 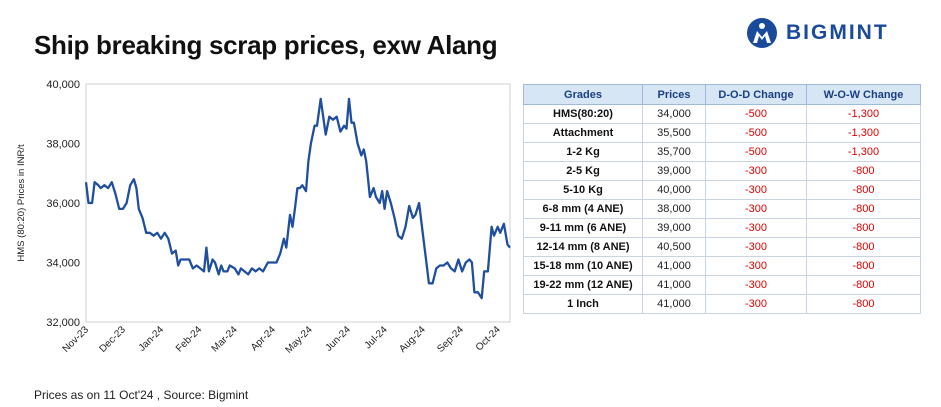 What do you see at coordinates (488, 338) in the screenshot?
I see `x-tick-label: Oct-24` at bounding box center [488, 338].